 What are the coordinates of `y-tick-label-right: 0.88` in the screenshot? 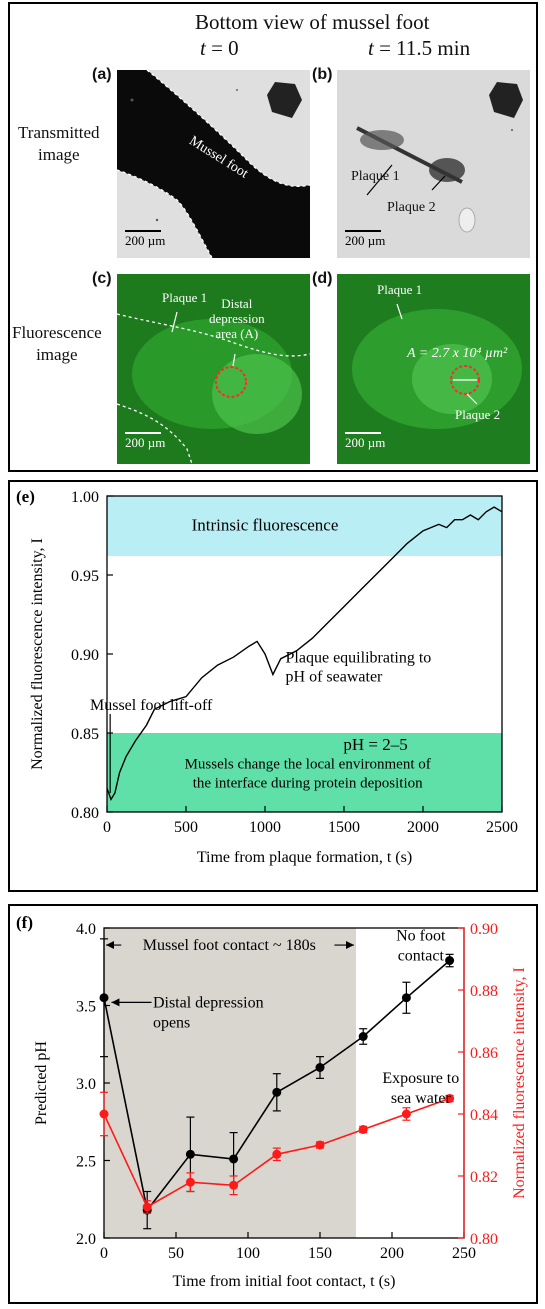 It's located at (484, 991).